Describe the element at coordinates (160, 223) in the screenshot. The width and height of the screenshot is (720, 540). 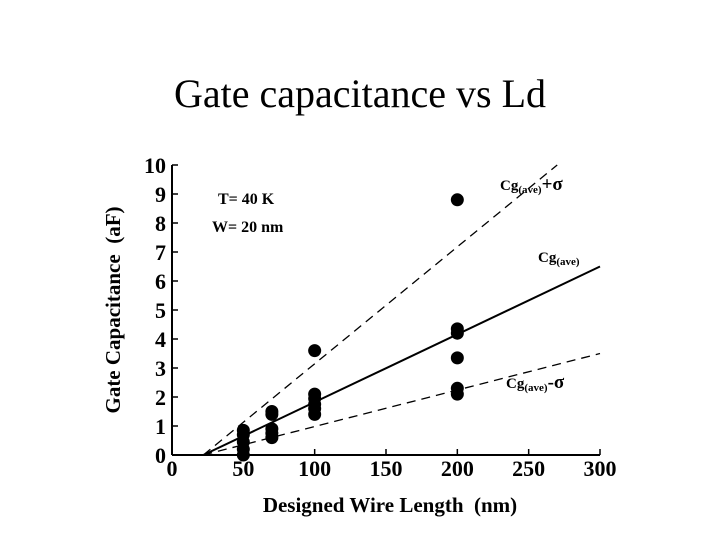
I see `y-tick-label: 8` at that location.